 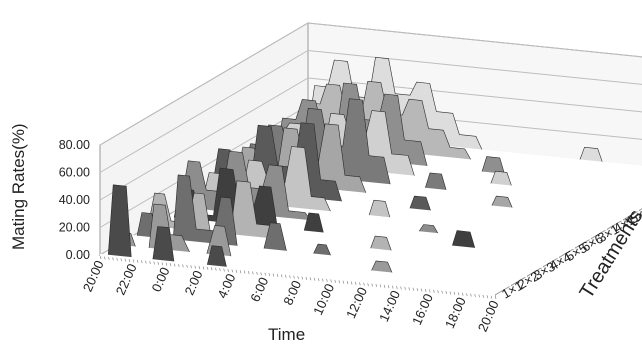 What do you see at coordinates (18, 186) in the screenshot?
I see `y-axis-title: Mating Rates(%)` at bounding box center [18, 186].